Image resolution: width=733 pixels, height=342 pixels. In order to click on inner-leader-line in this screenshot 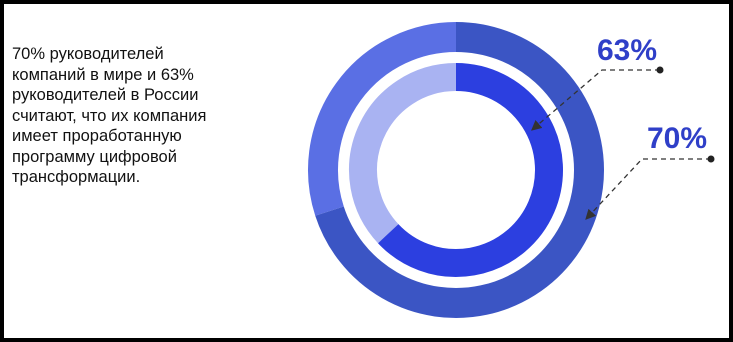, I will do `click(595, 100)`.